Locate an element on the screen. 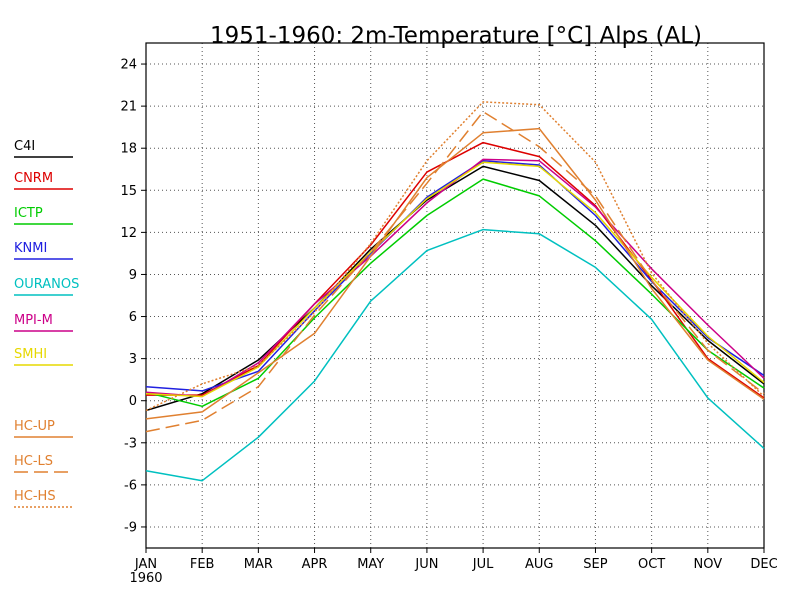  legend-label-knmi: KNMI is located at coordinates (30, 248).